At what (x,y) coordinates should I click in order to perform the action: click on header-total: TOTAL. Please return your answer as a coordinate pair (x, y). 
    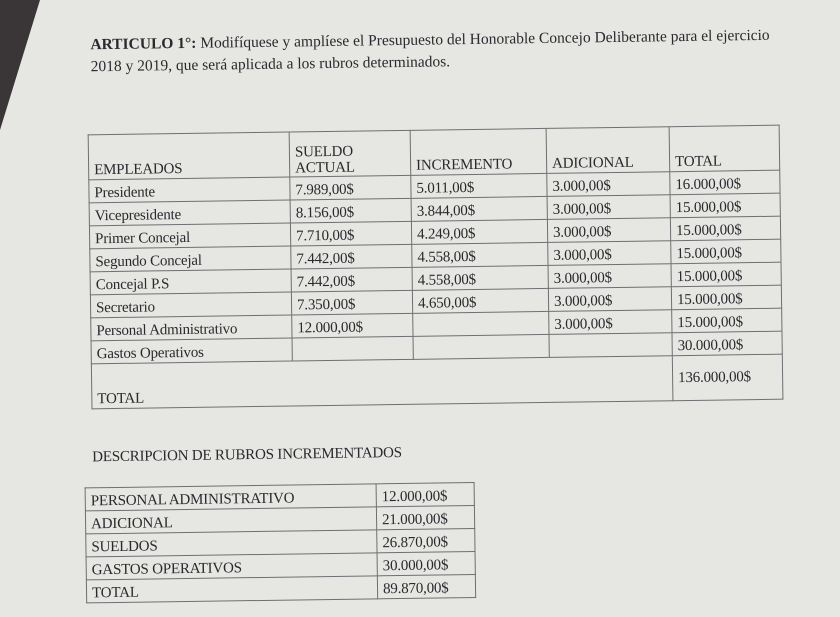
    Looking at the image, I should click on (724, 148).